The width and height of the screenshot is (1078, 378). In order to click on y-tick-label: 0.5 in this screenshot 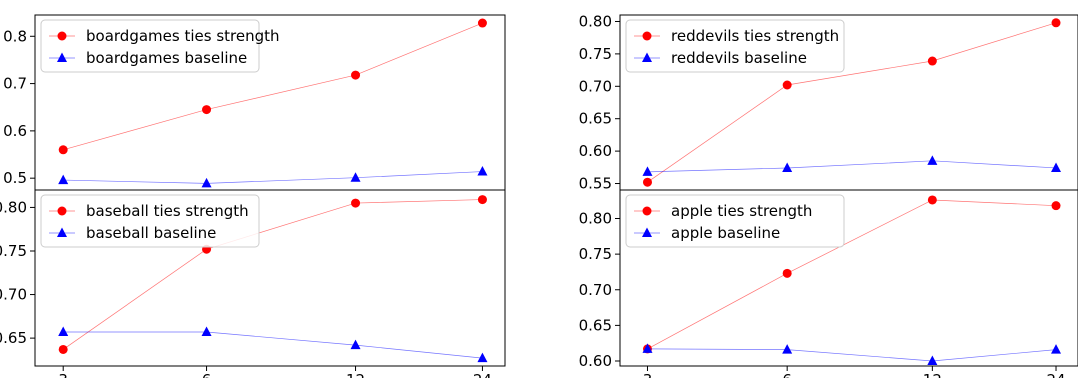, I will do `click(15, 178)`.